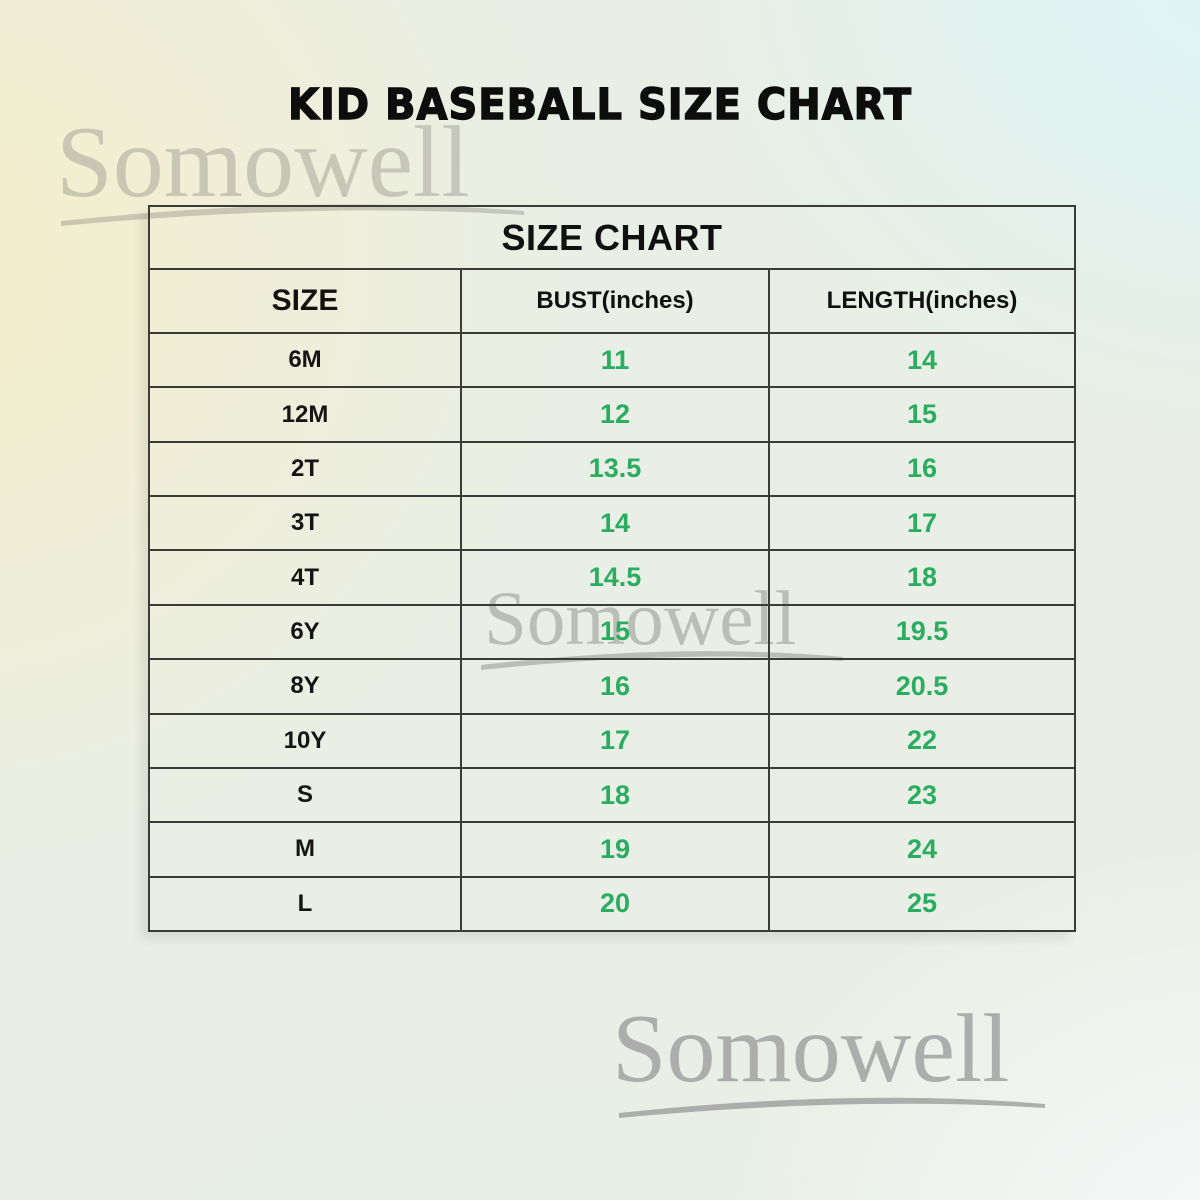 The image size is (1200, 1200). I want to click on size-cell: 6M, so click(306, 360).